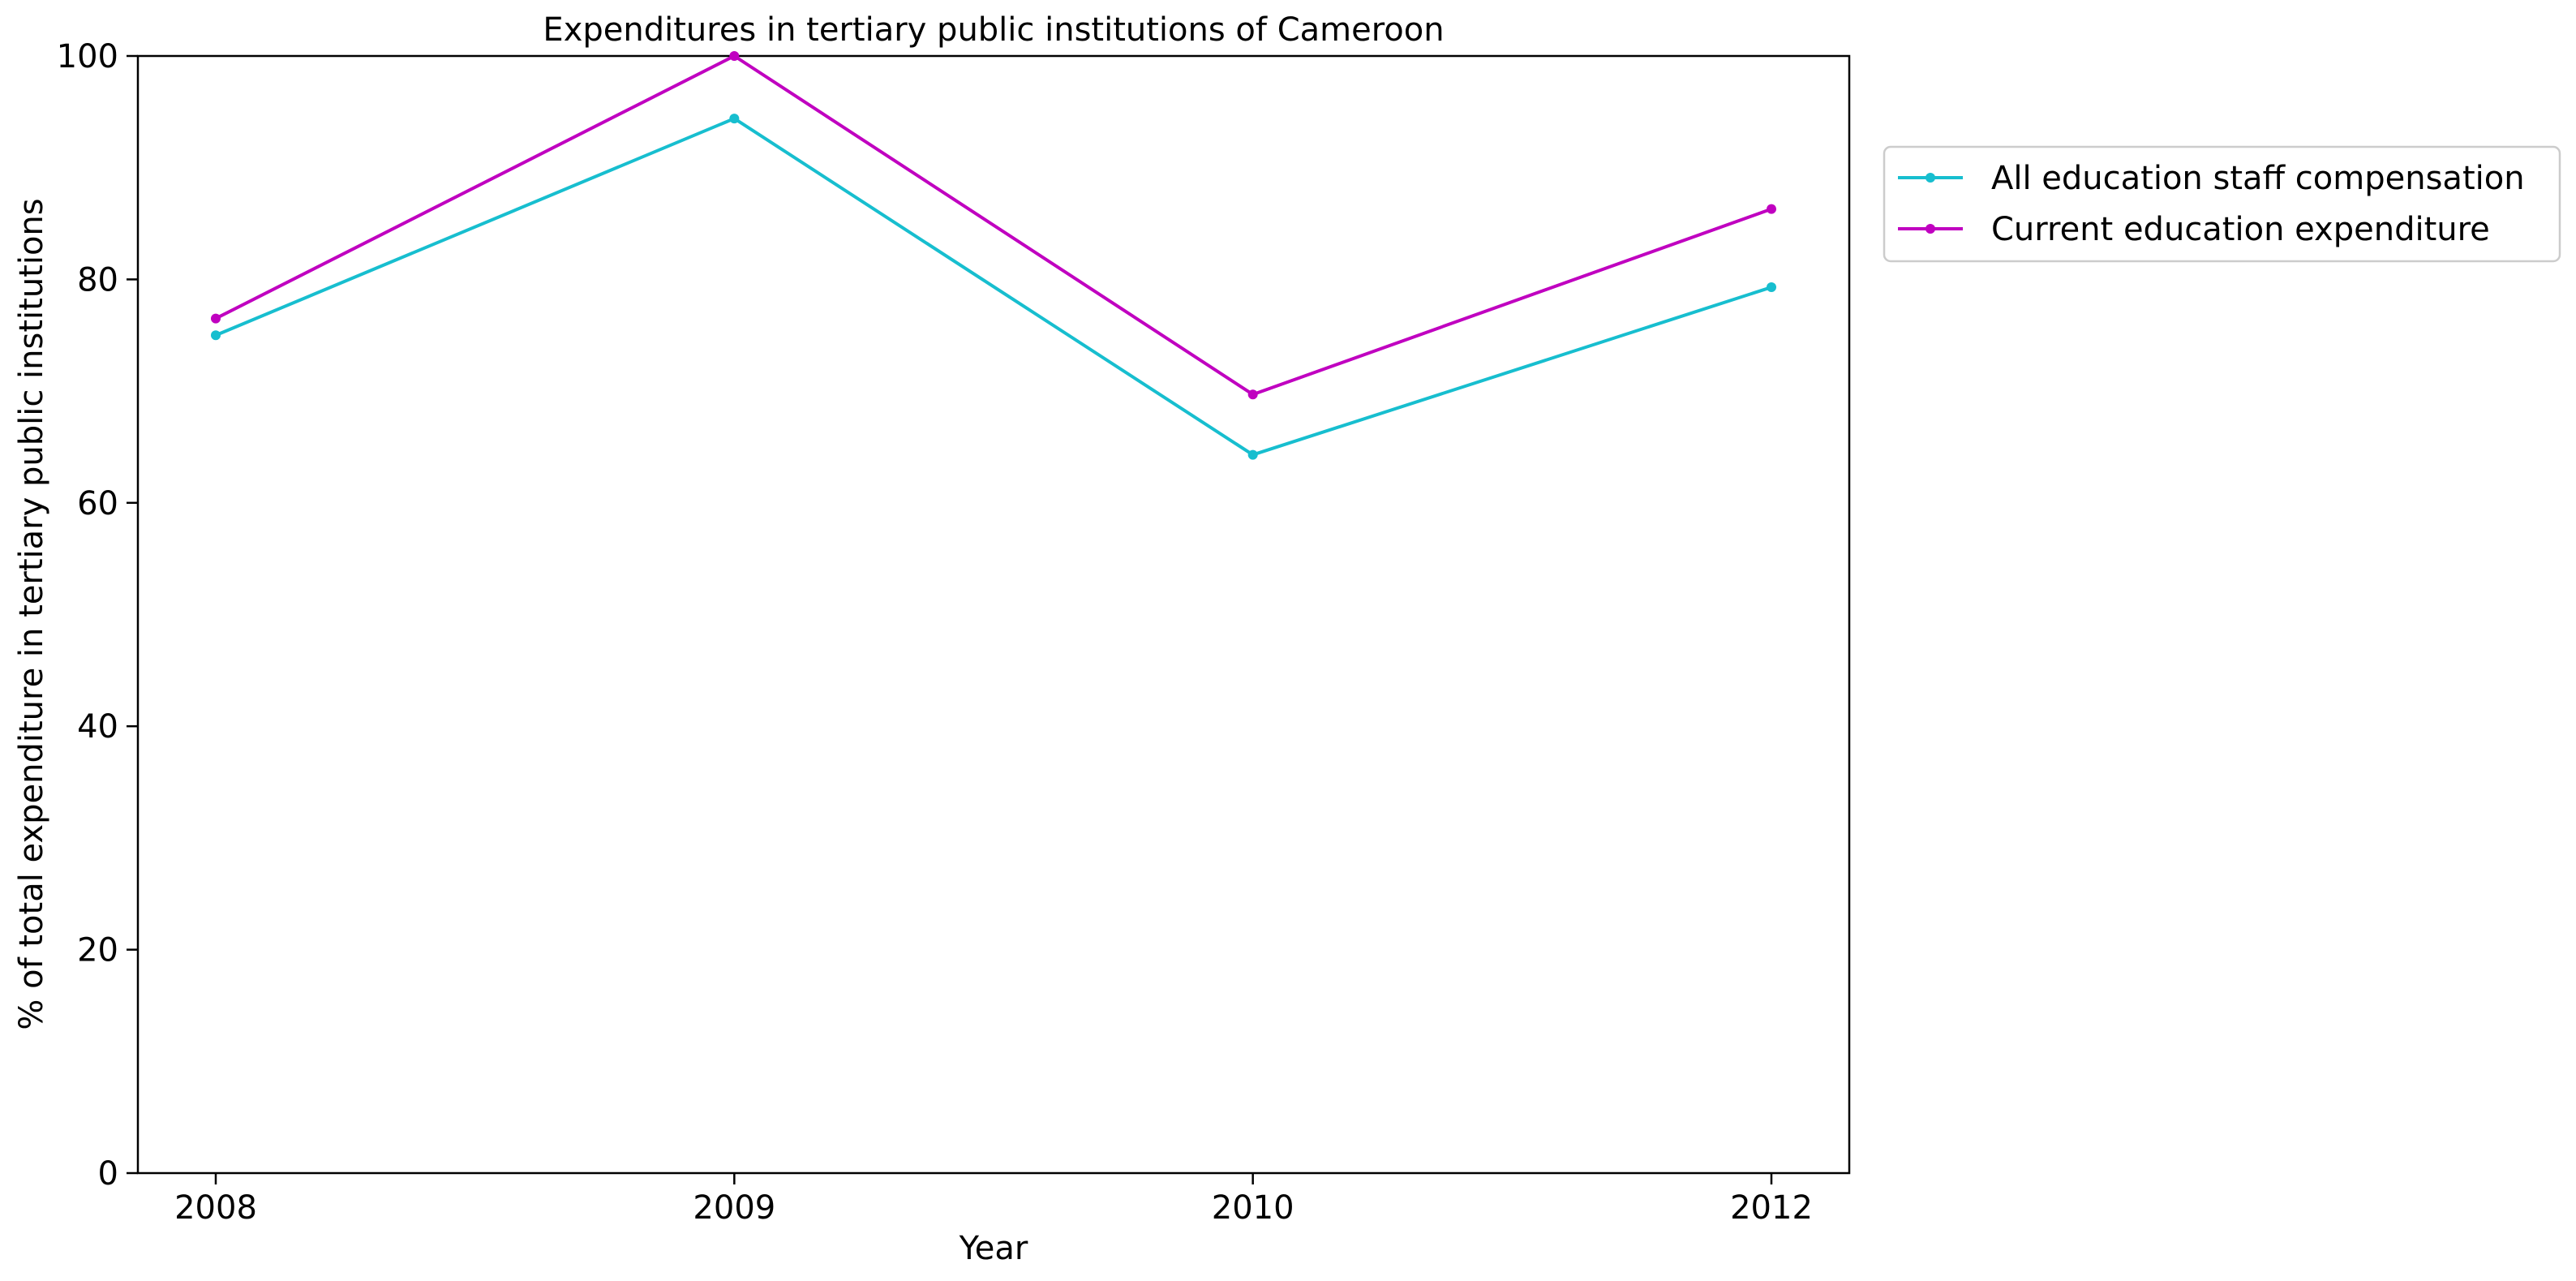 The height and width of the screenshot is (1281, 2576). I want to click on y-tick-label: 40, so click(97, 727).